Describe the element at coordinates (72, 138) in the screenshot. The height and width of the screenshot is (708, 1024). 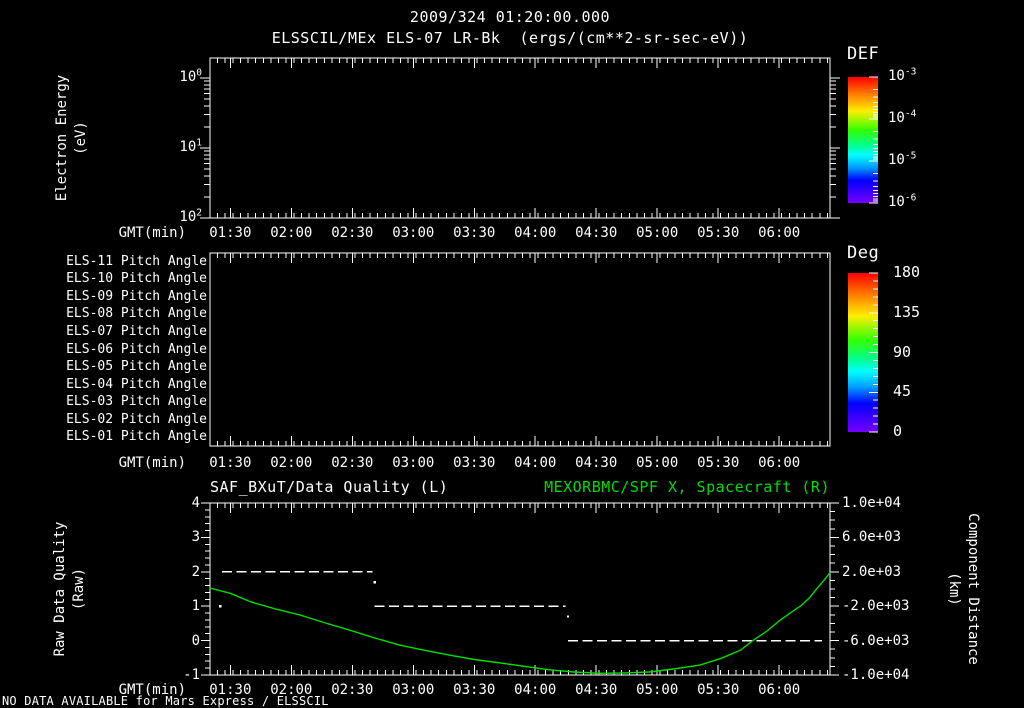
I see `electron-energy-axis-label: Electron Energy (eV)` at that location.